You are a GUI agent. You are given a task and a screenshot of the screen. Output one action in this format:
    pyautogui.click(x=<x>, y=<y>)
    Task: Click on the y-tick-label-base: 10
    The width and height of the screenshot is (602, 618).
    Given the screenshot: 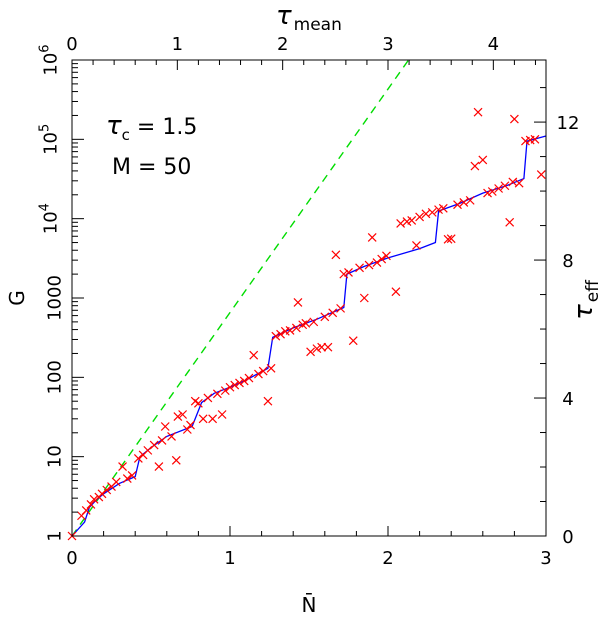 What is the action you would take?
    pyautogui.click(x=50, y=143)
    